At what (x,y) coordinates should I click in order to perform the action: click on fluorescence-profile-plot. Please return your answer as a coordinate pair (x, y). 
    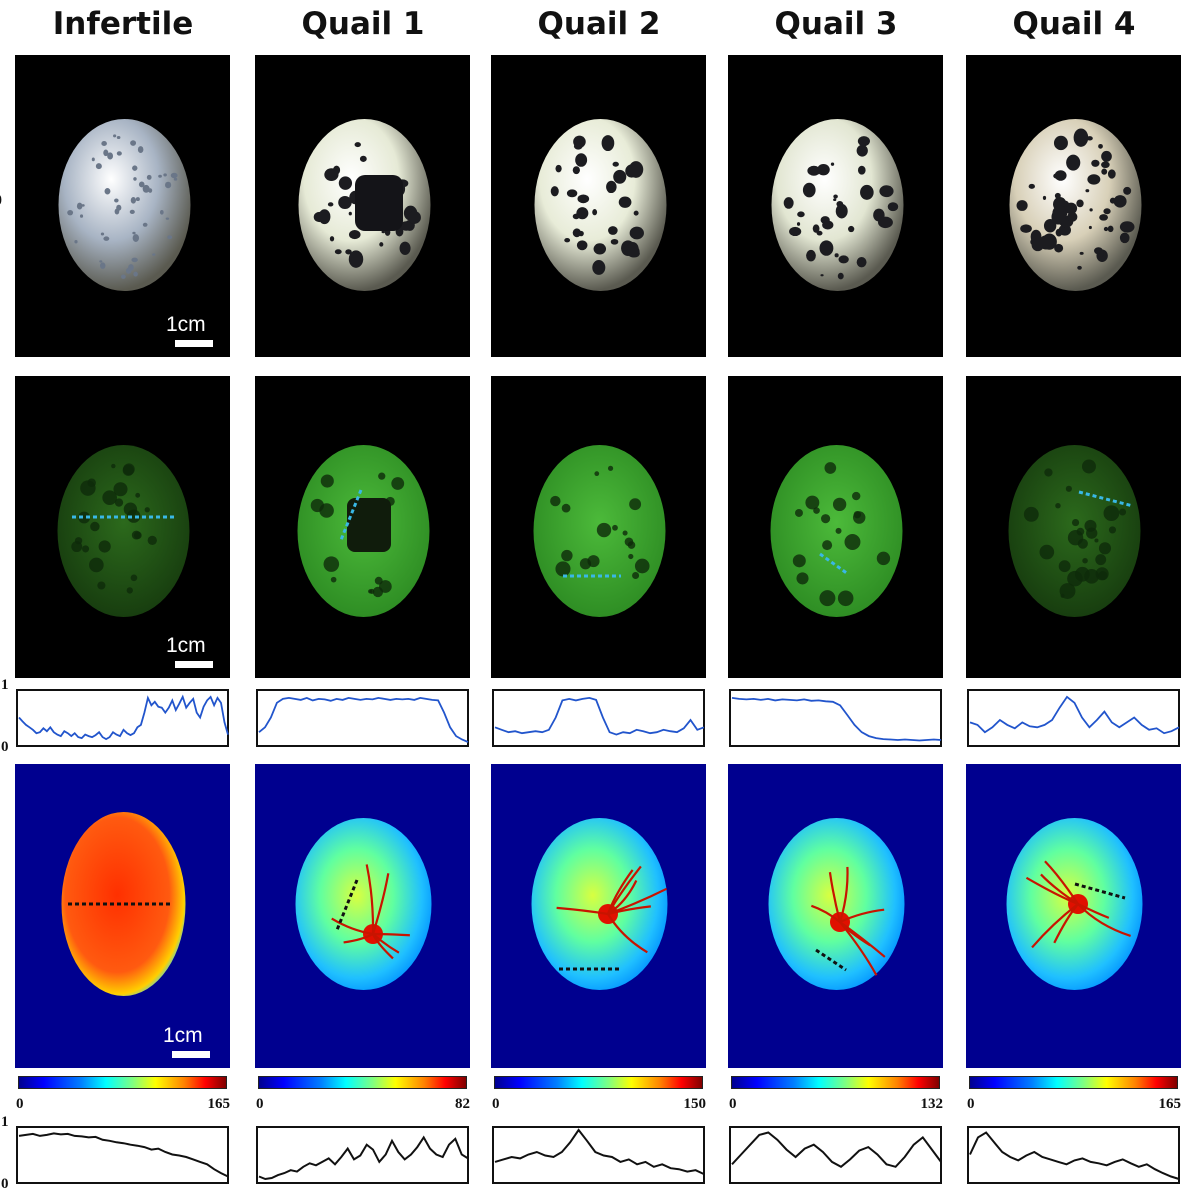
    Looking at the image, I should click on (835, 718).